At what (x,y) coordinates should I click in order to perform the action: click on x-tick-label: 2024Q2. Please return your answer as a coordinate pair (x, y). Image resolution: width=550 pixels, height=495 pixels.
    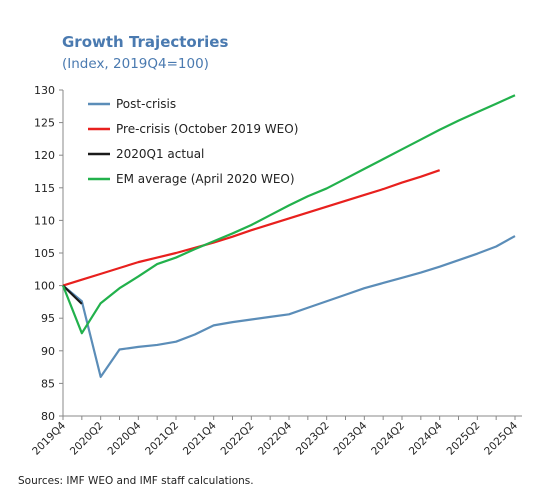
    Looking at the image, I should click on (388, 439).